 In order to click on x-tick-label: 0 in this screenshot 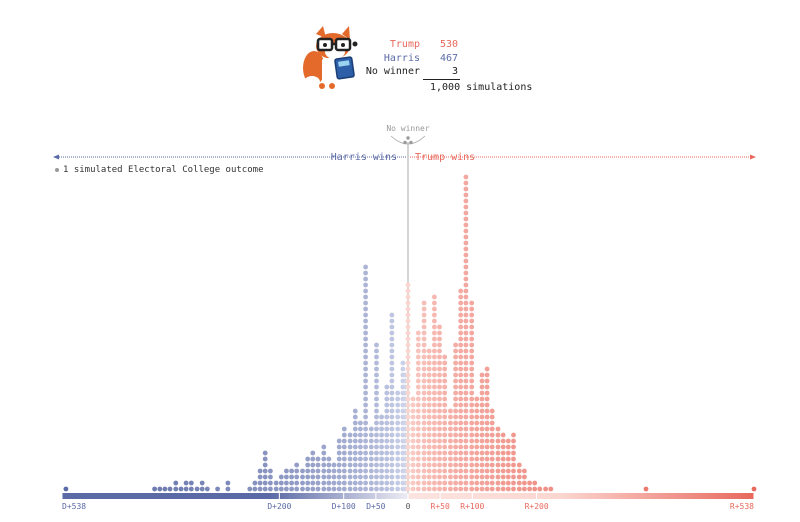, I will do `click(408, 506)`.